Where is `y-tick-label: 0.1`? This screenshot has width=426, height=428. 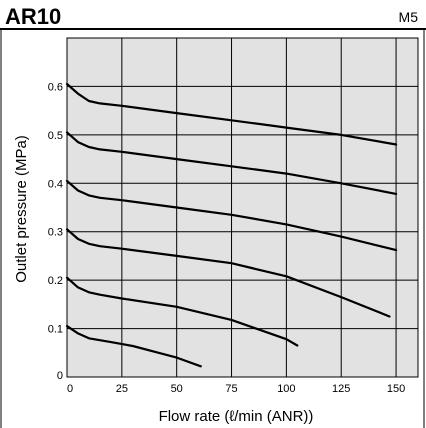
y-tick-label: 0.1 is located at coordinates (55, 330).